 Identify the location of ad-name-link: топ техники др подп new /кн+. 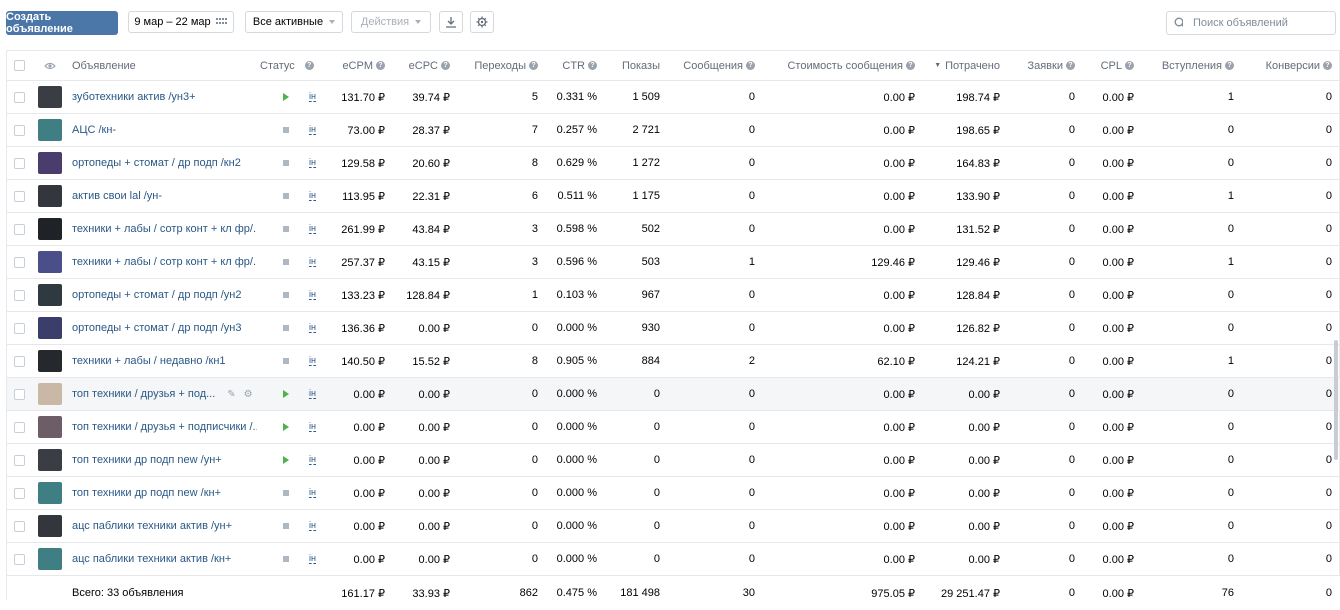
(147, 493).